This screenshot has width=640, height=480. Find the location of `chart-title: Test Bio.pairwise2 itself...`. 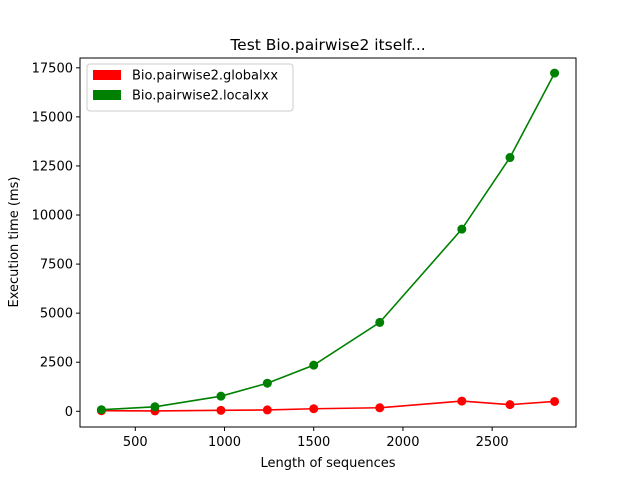

chart-title: Test Bio.pairwise2 itself... is located at coordinates (327, 45).